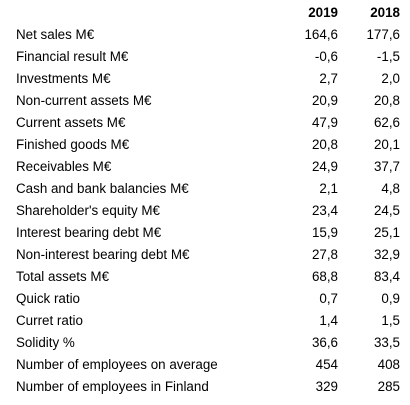  What do you see at coordinates (324, 211) in the screenshot?
I see `value-2019: 23,4` at bounding box center [324, 211].